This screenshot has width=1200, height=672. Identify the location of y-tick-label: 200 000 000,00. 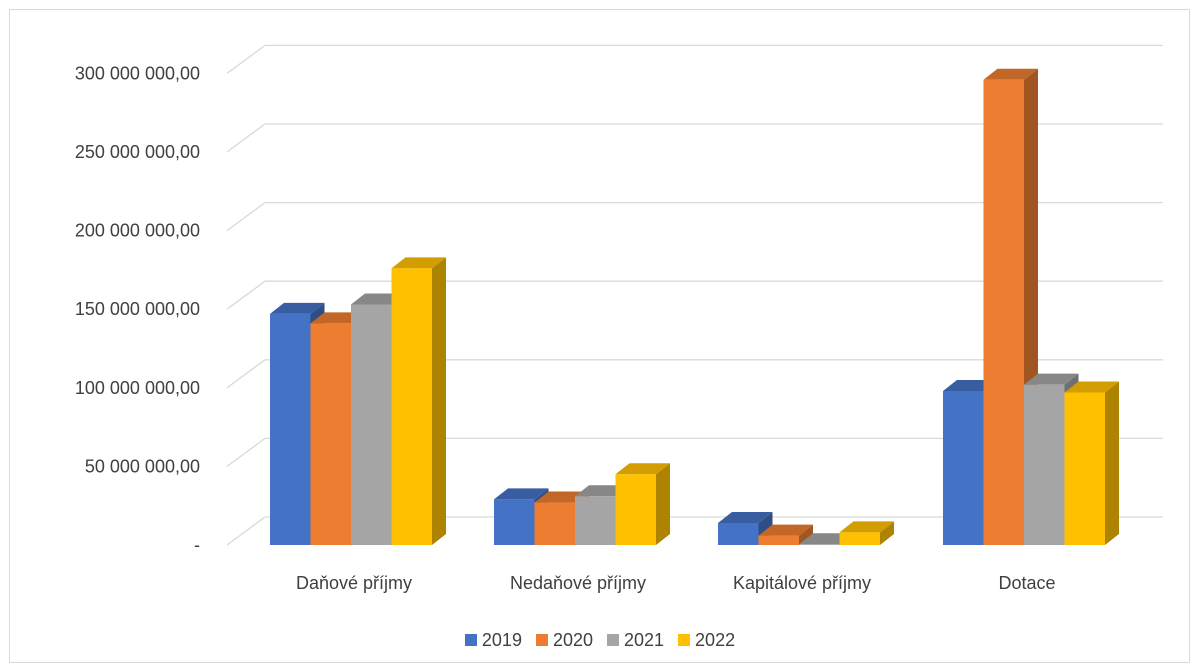
(137, 231).